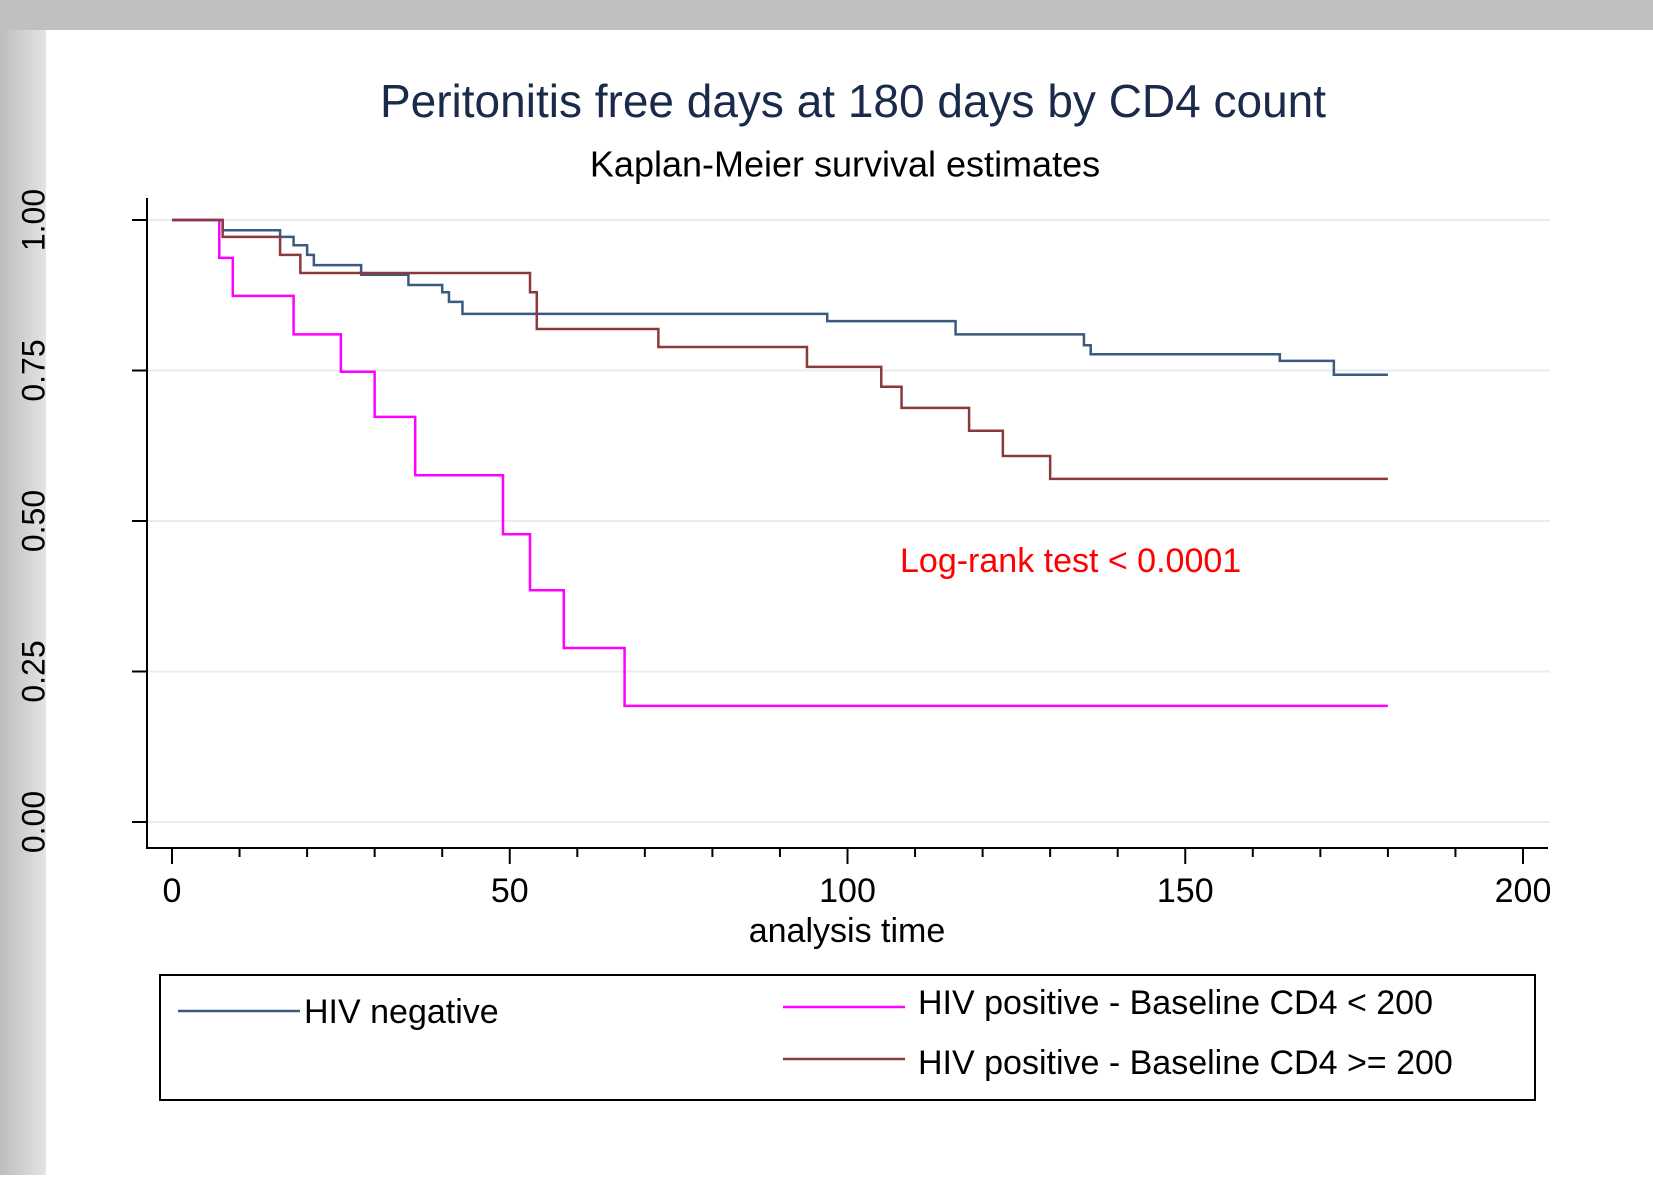 This screenshot has height=1180, width=1653. Describe the element at coordinates (510, 891) in the screenshot. I see `x-tick-label: 50` at that location.